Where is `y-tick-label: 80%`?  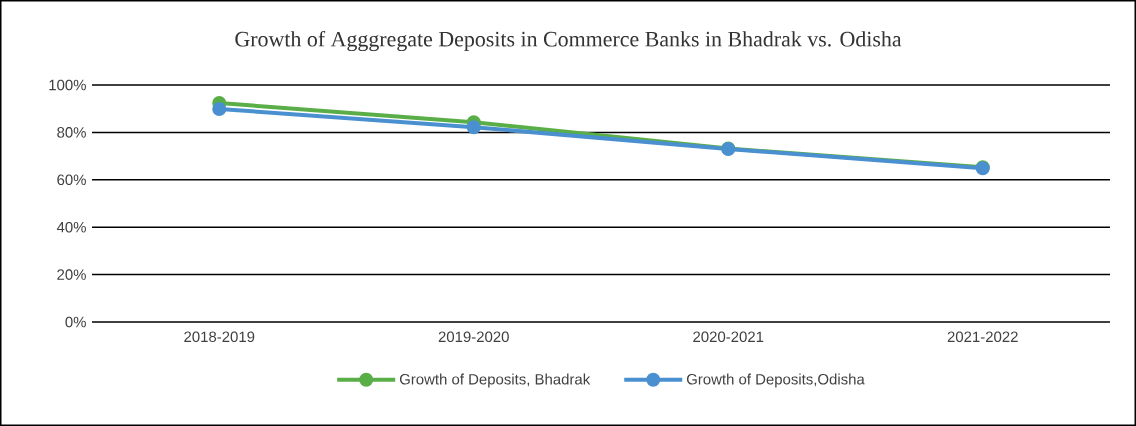 y-tick-label: 80% is located at coordinates (71, 132).